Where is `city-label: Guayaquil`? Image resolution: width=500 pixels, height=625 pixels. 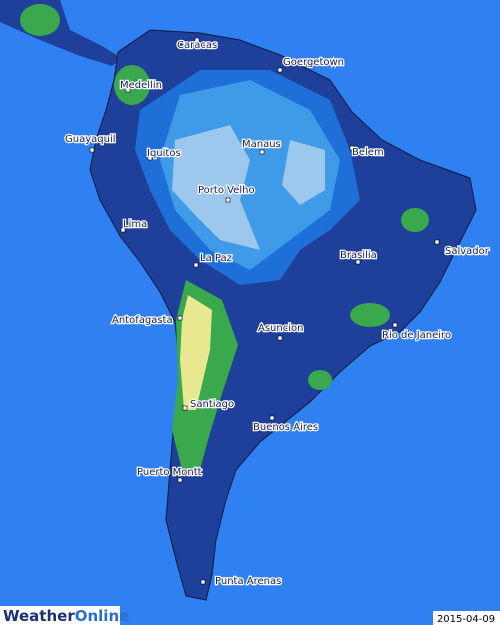
city-label: Guayaquil is located at coordinates (90, 139).